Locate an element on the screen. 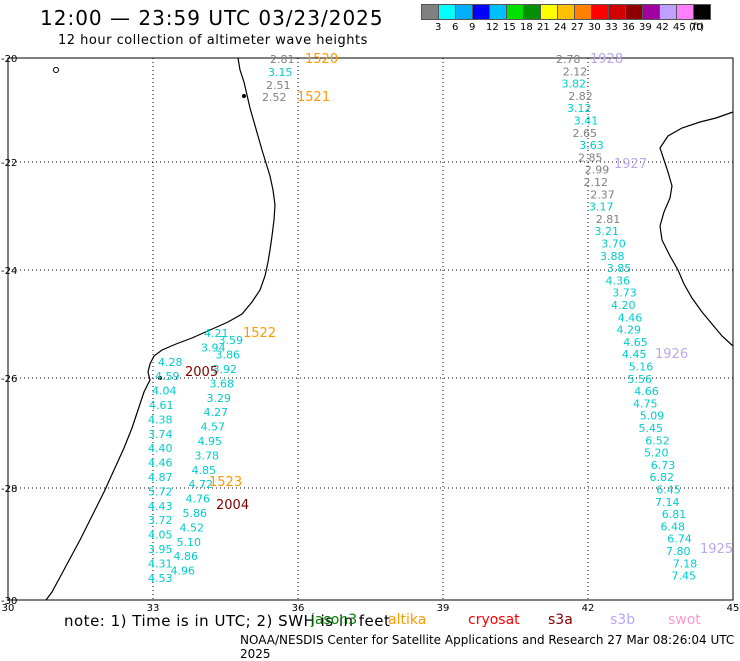 The height and width of the screenshot is (661, 740). wave-height-value: 4.04 is located at coordinates (164, 391).